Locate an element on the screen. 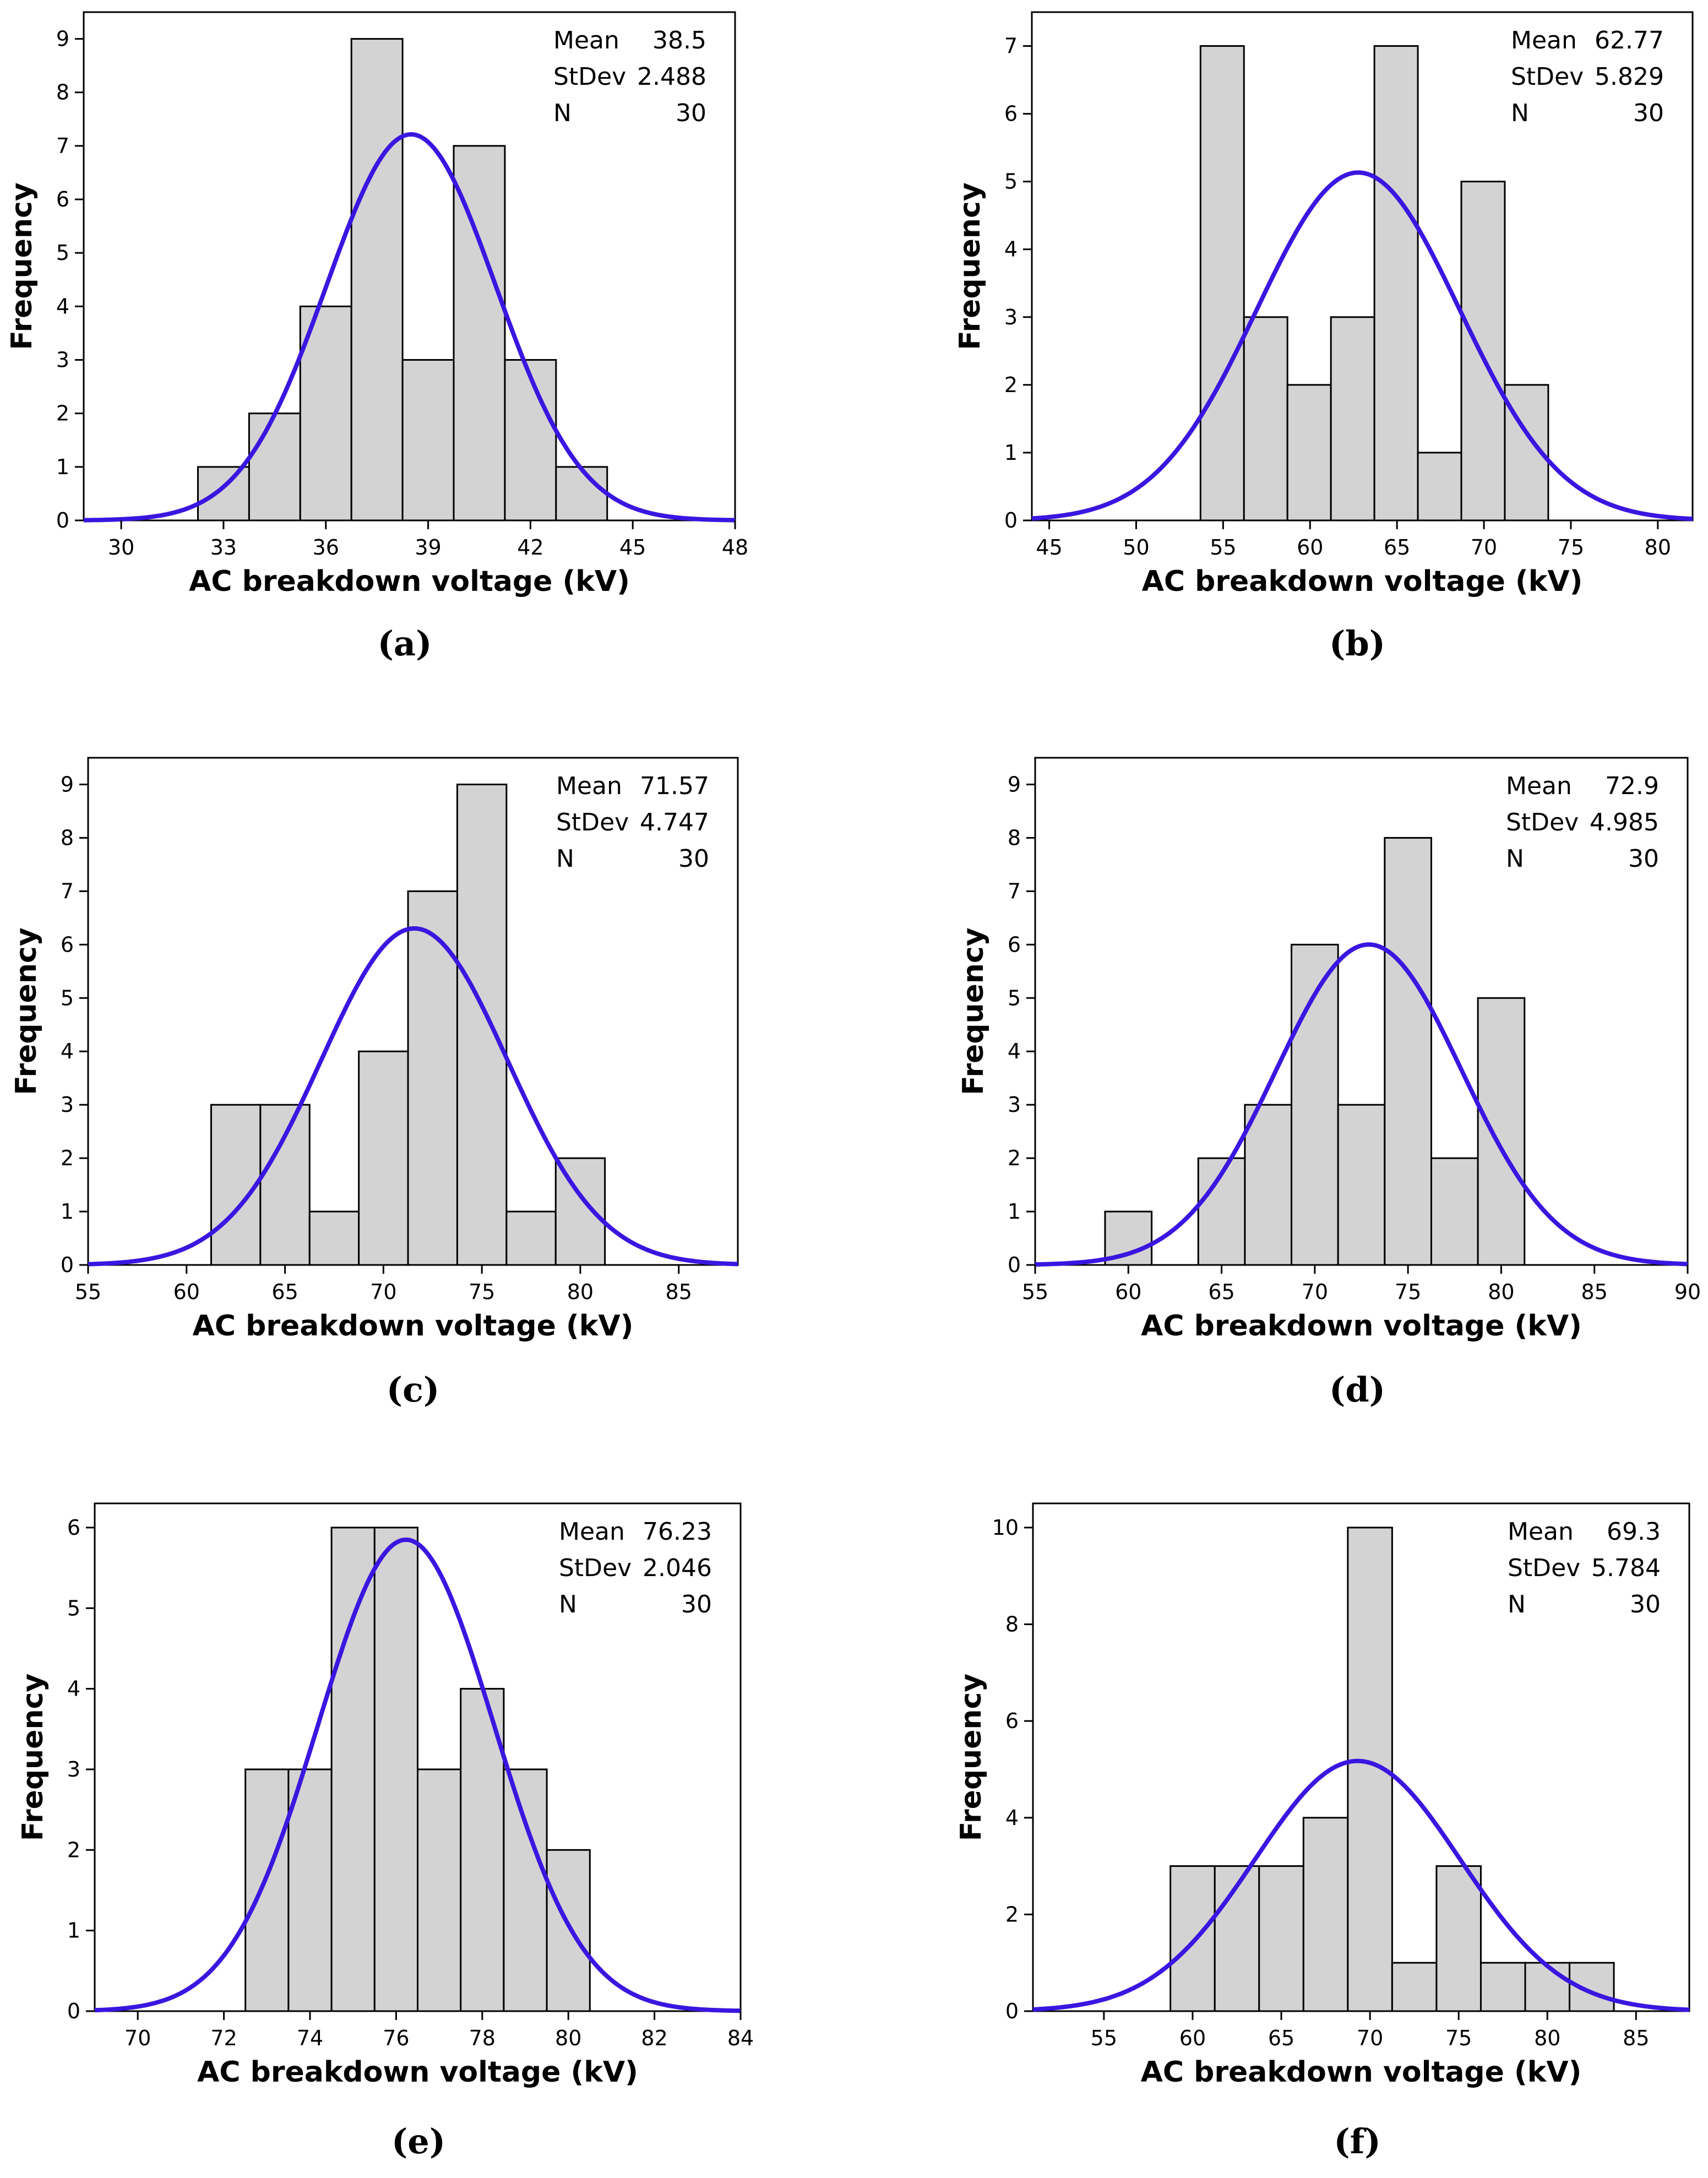  x-tick-label: 60 is located at coordinates (186, 1292).